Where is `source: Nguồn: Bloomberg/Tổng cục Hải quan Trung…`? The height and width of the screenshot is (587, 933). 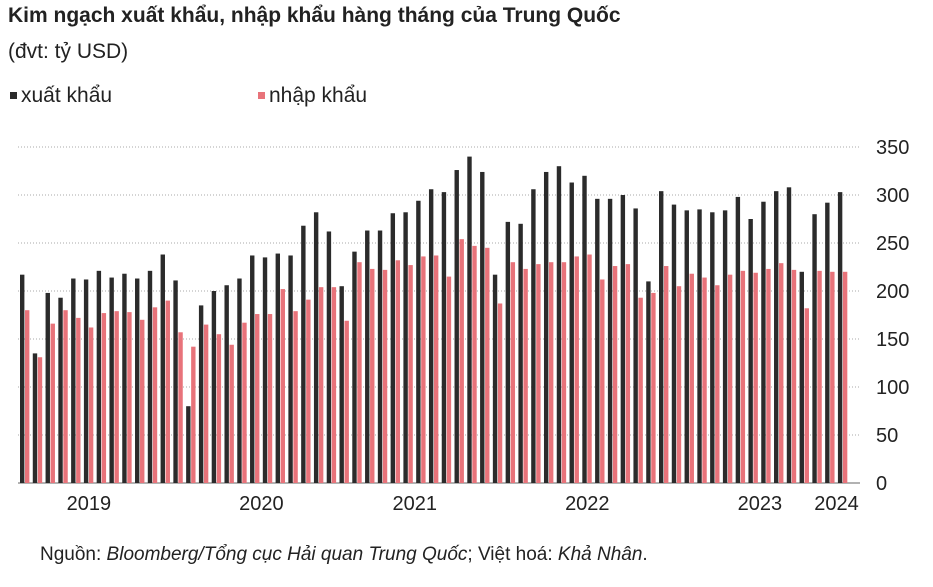 source: Nguồn: Bloomberg/Tổng cục Hải quan Trung… is located at coordinates (344, 554).